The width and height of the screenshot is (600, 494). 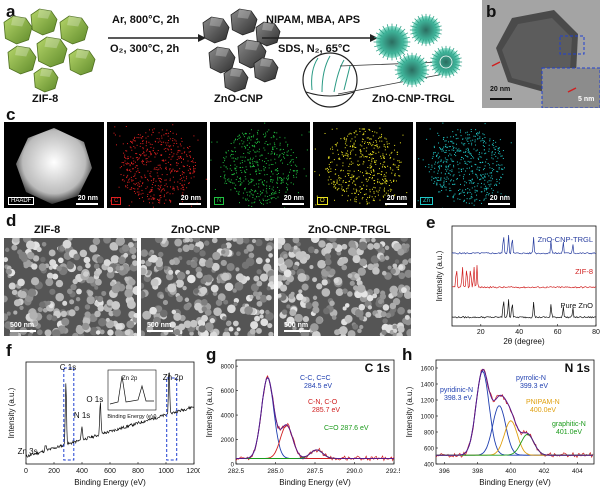 I want to click on highlight-zn2p, so click(x=172, y=419).